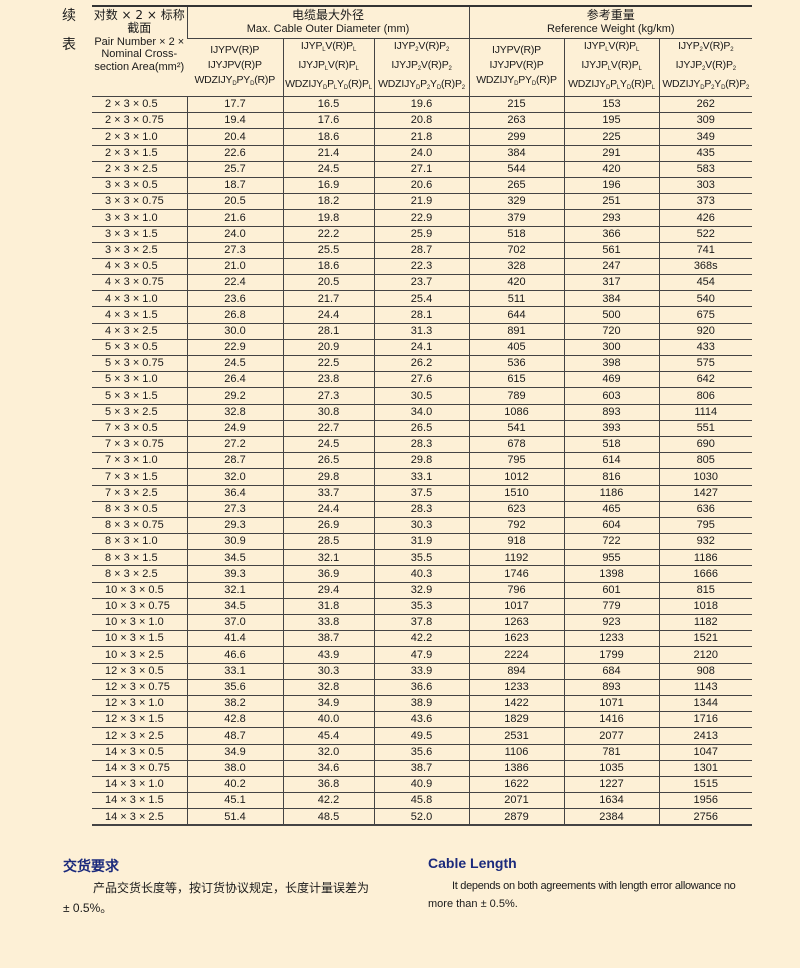 This screenshot has width=800, height=968. What do you see at coordinates (473, 904) in the screenshot?
I see `cable-length-text-2: more than ± 0.5%.` at bounding box center [473, 904].